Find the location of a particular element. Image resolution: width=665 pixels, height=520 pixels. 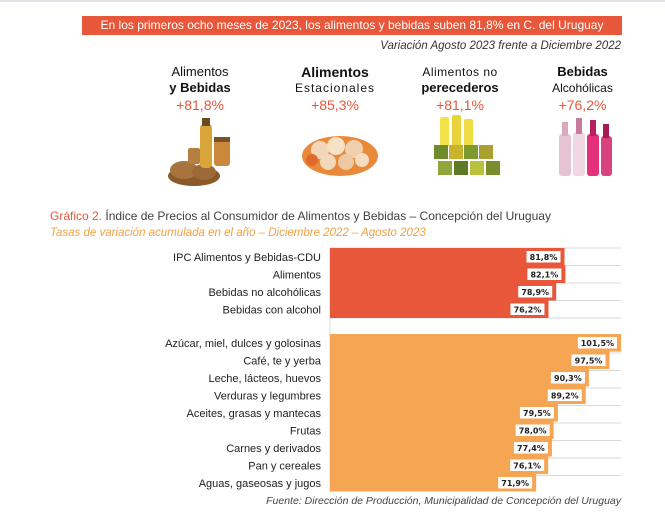

category-label: Aguas, gaseosas y jugos is located at coordinates (260, 484).